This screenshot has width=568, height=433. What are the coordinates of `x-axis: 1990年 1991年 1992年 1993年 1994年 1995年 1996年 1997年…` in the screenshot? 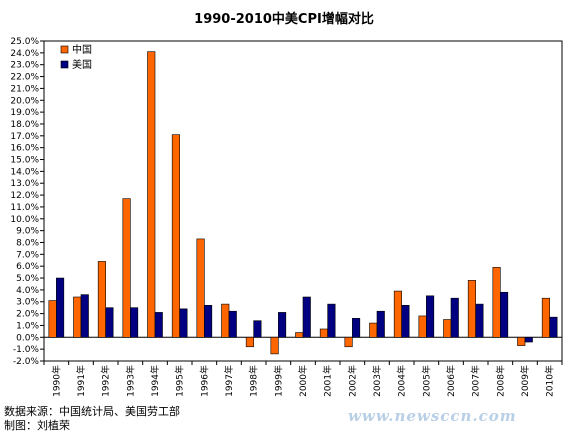 It's located at (303, 379).